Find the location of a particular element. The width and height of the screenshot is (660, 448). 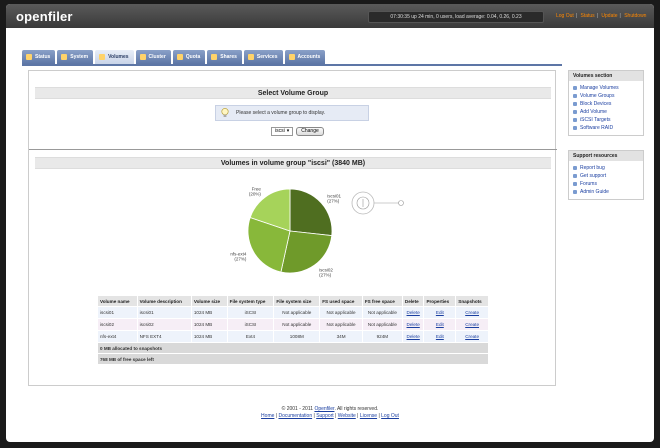

logout-link: Log Out is located at coordinates (565, 16).